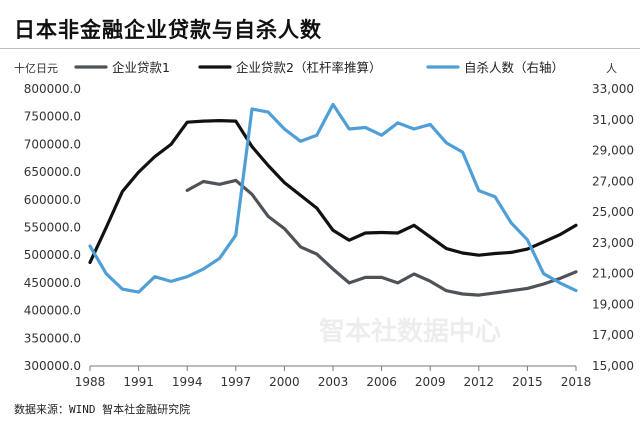 This screenshot has height=429, width=640. Describe the element at coordinates (613, 151) in the screenshot. I see `y-right-tick-label: 29,000` at that location.